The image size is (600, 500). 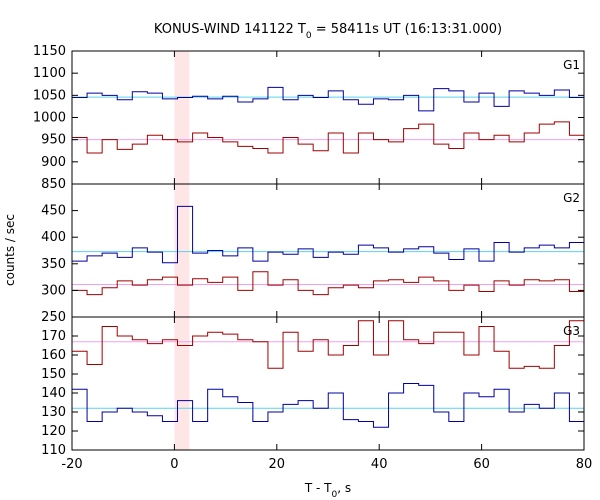 What do you see at coordinates (53, 211) in the screenshot?
I see `y-tick-label: 450` at bounding box center [53, 211].